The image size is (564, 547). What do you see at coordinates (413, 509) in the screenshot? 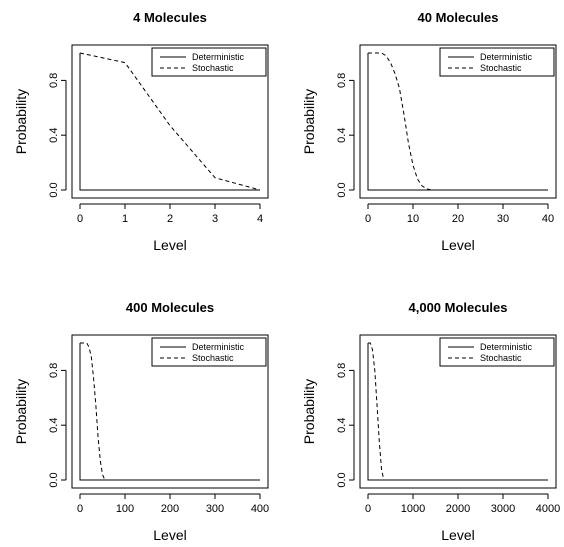
I see `x-tick-label: 1000` at bounding box center [413, 509].